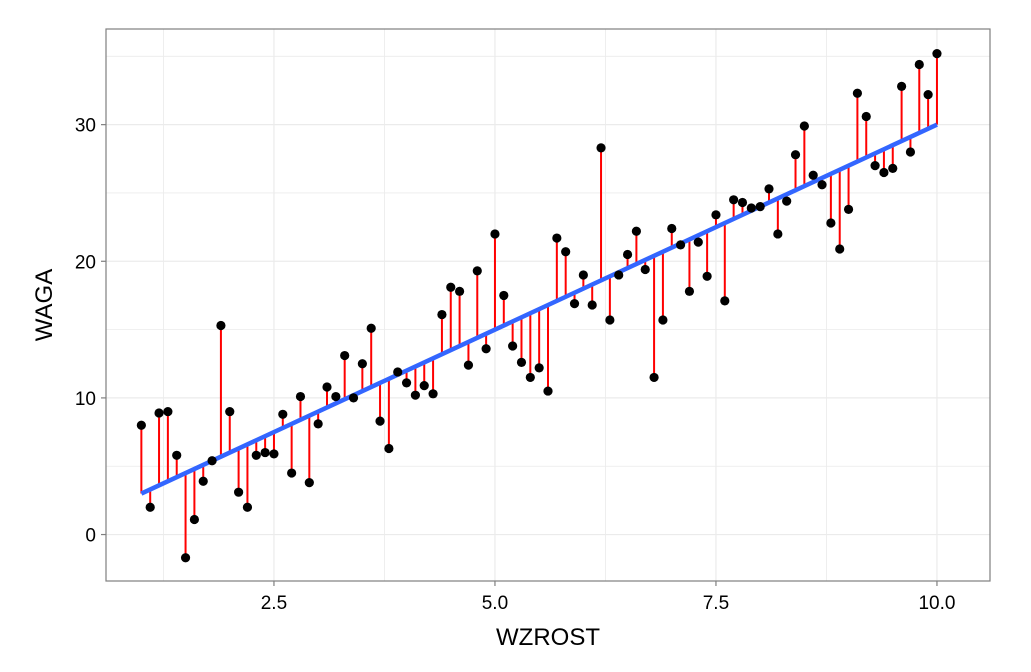  I want to click on x-axis-title: WZROST, so click(548, 637).